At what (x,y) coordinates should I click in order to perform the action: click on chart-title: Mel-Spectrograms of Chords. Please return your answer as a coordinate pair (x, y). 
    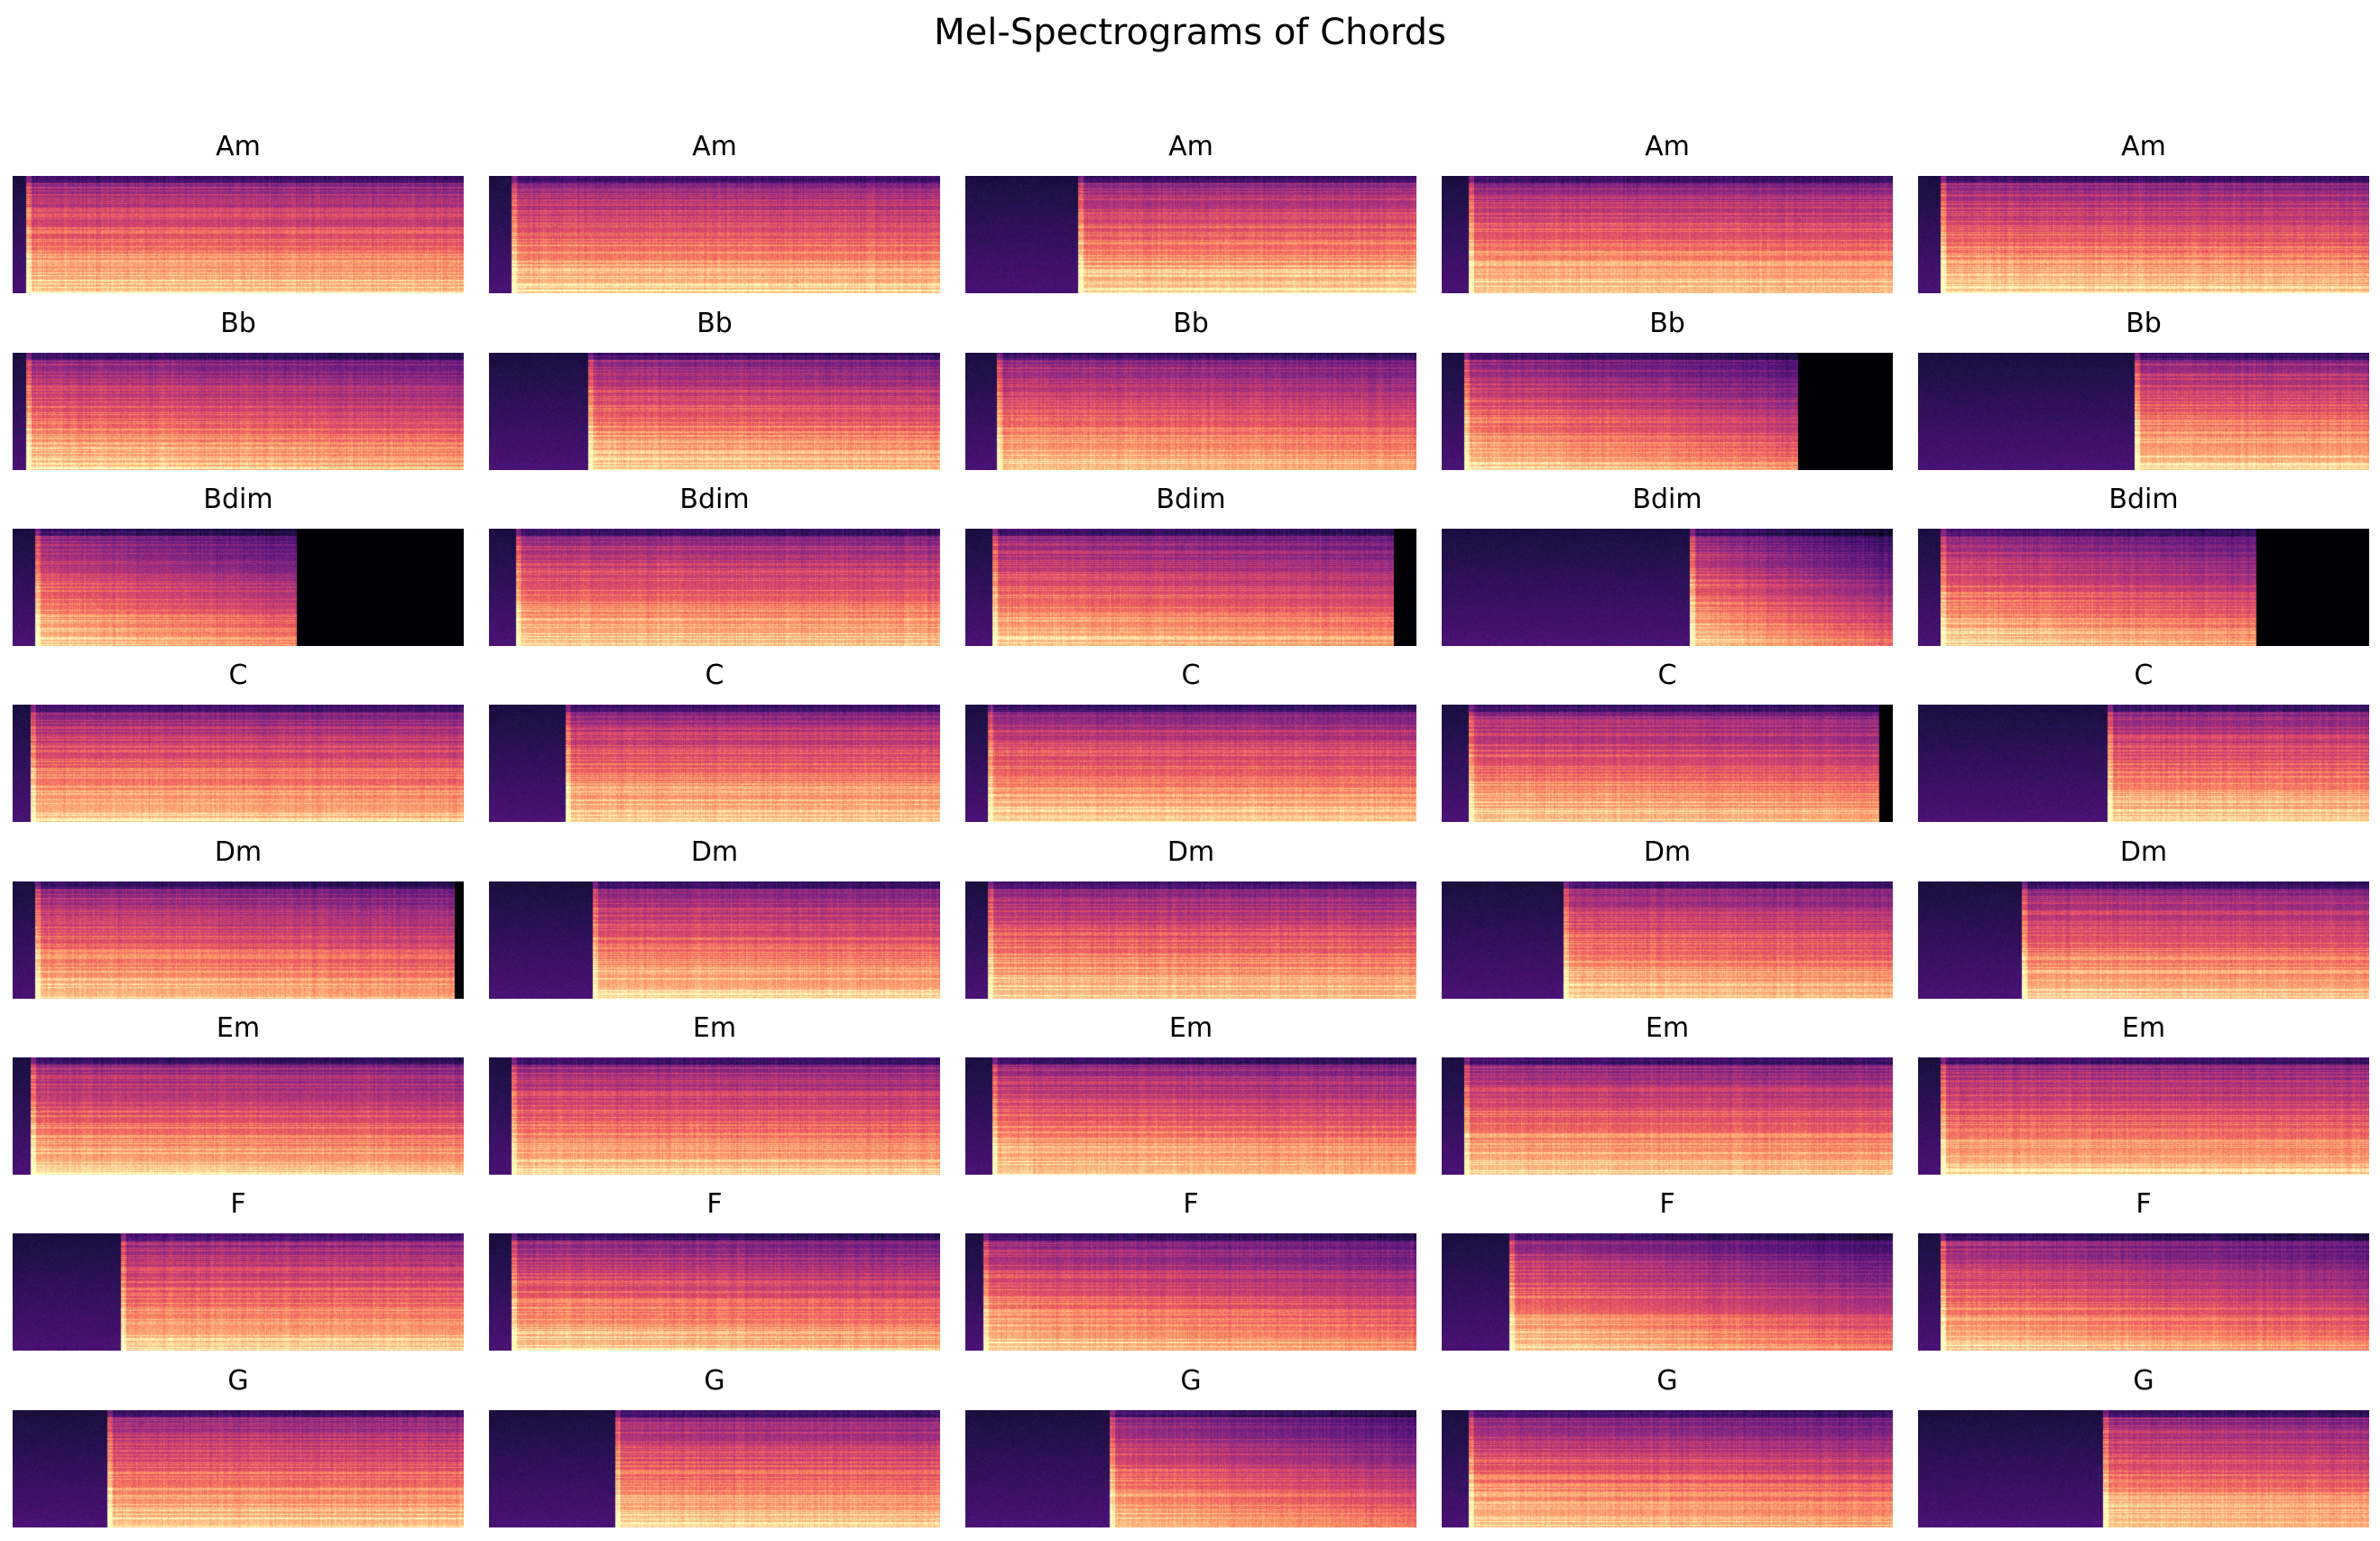
    Looking at the image, I should click on (1190, 32).